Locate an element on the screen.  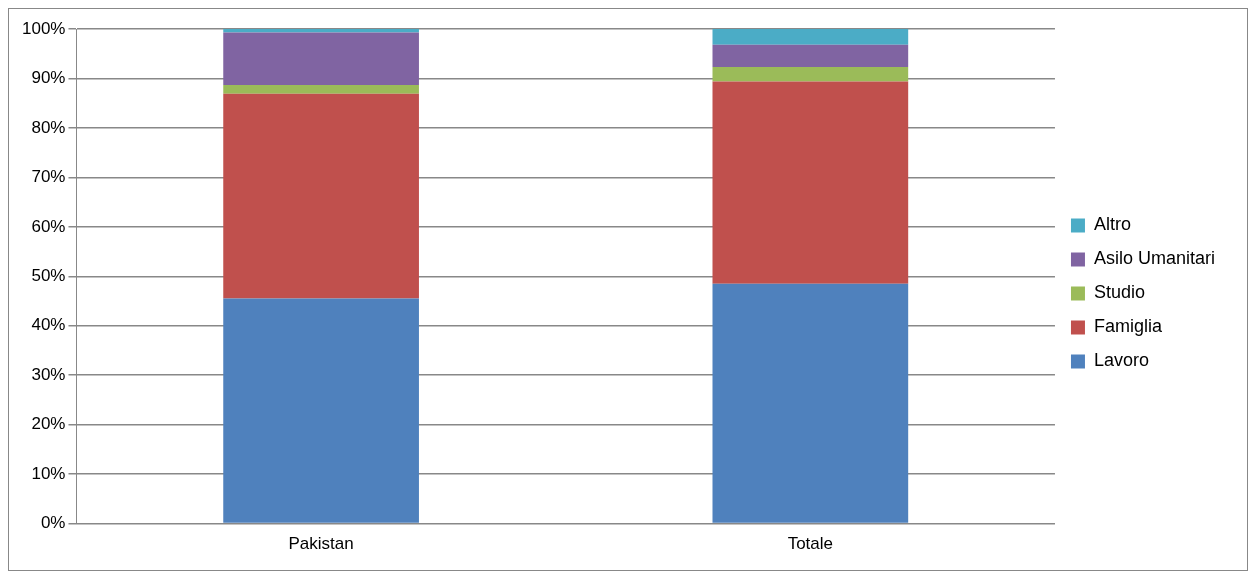
legend-label: Altro is located at coordinates (1112, 224).